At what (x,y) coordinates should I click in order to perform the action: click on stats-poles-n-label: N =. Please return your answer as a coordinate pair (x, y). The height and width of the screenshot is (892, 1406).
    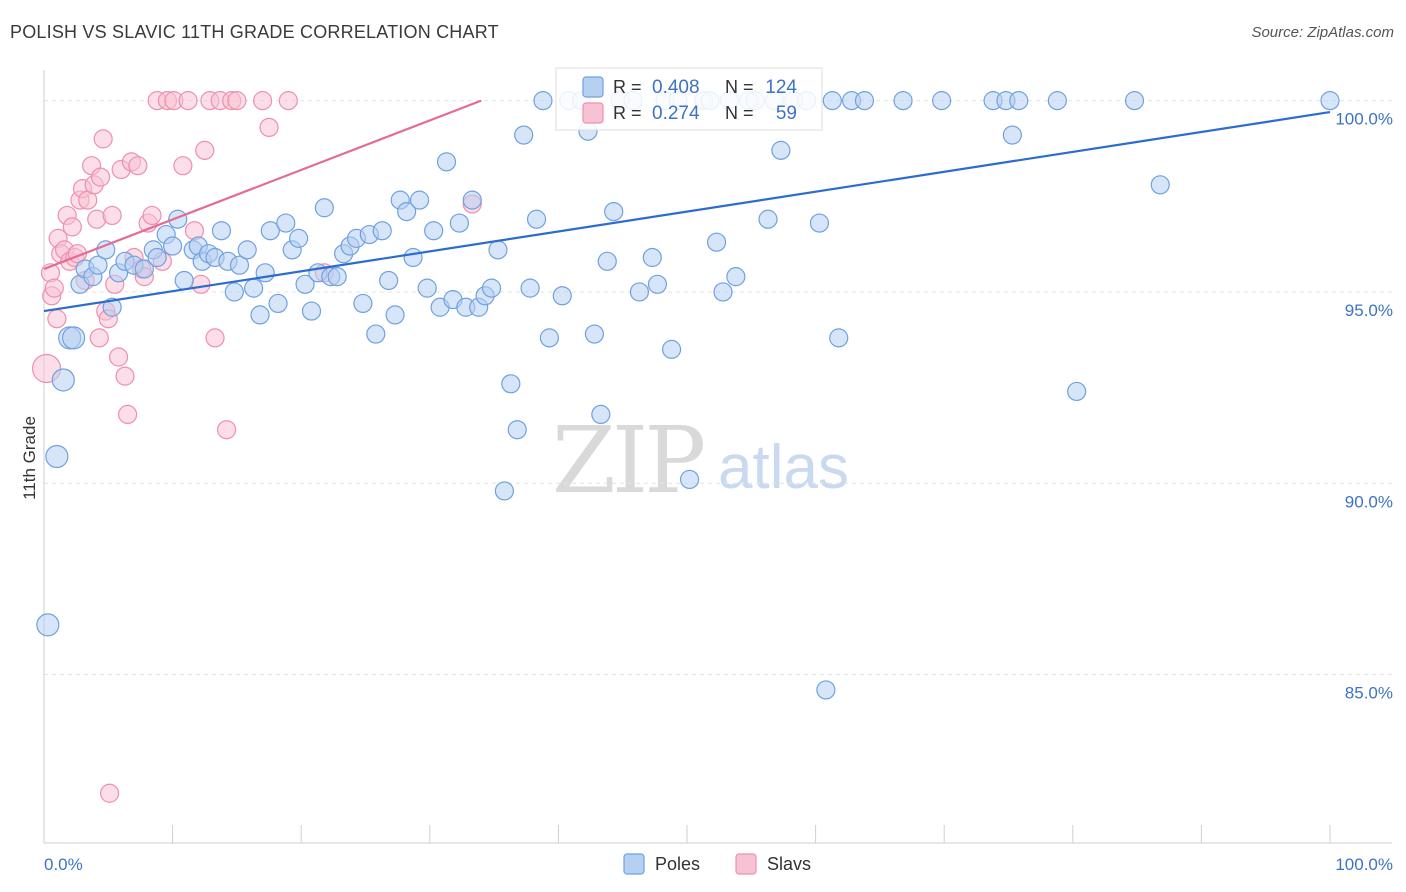
    Looking at the image, I should click on (739, 87).